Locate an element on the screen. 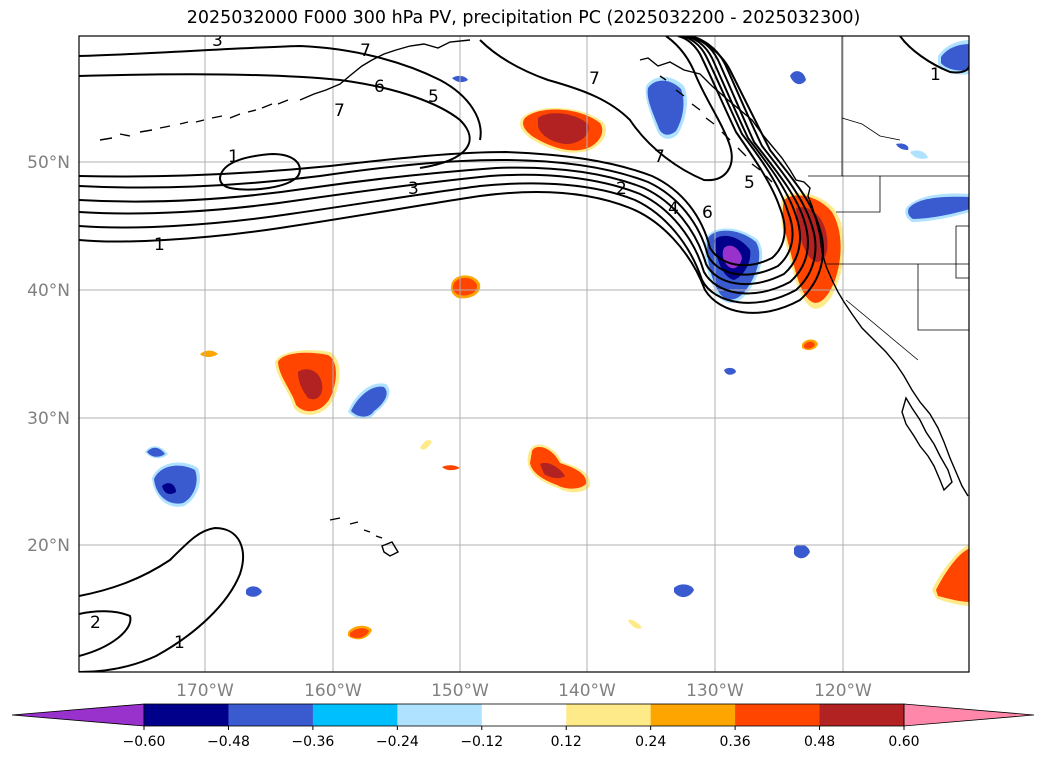 The width and height of the screenshot is (1047, 765). lon-labels: 170°W 160°W 150°W 140°W 130°W 120°W is located at coordinates (524, 691).